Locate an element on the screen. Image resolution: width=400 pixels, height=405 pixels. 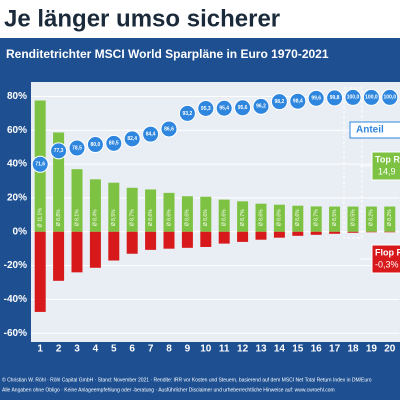
y-tick-label: 0% is located at coordinates (20, 231).